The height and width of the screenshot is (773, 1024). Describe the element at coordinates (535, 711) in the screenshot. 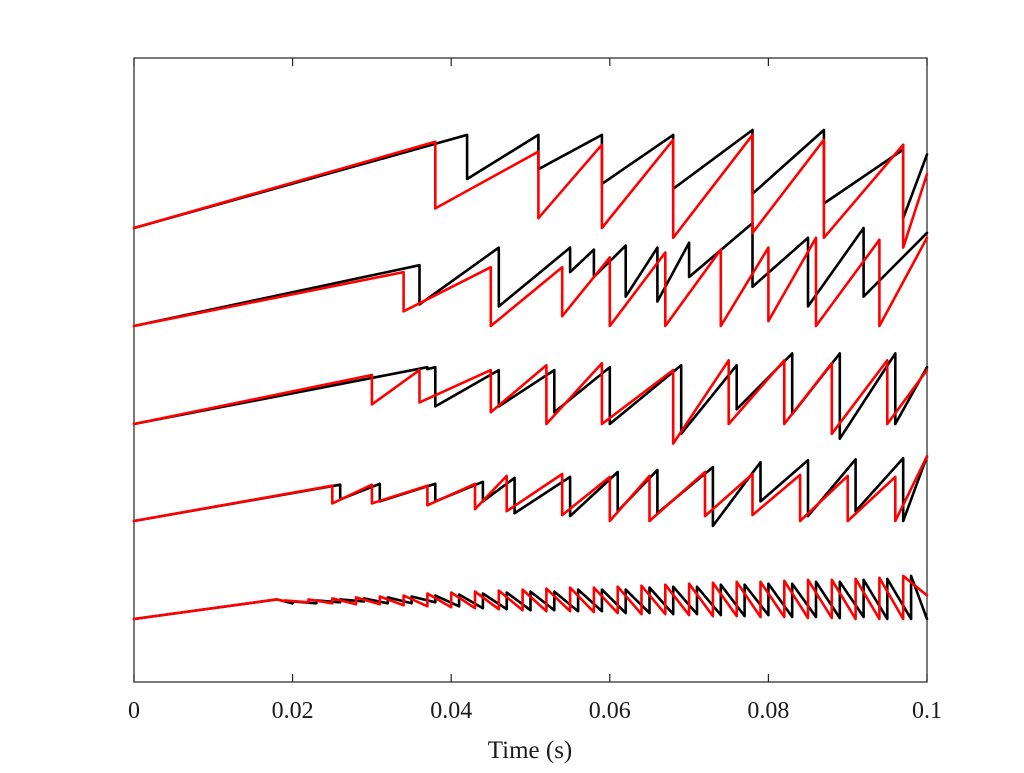

I see `x-axis-tick-labels: 0 0.02 0.04 0.06 0.08 0.1` at that location.